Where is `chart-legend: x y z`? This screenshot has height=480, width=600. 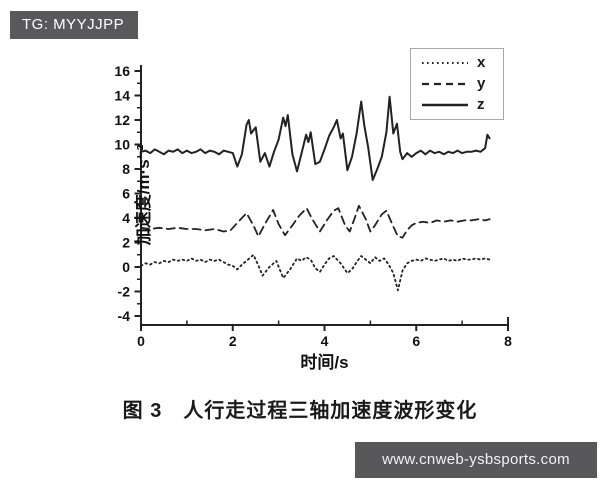 chart-legend: x y z is located at coordinates (457, 84).